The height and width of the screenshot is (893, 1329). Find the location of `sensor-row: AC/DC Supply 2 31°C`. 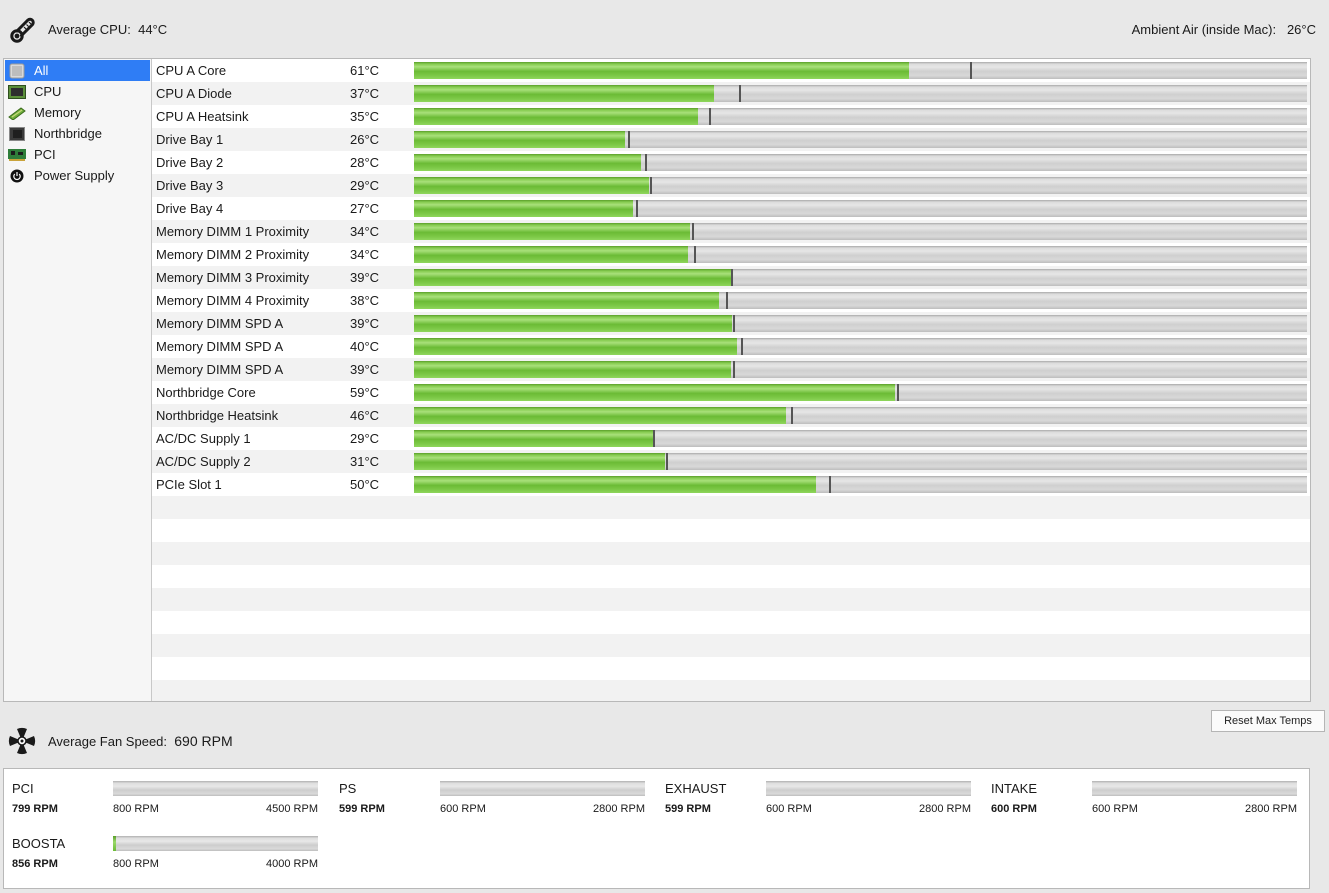

sensor-row: AC/DC Supply 2 31°C is located at coordinates (731, 461).